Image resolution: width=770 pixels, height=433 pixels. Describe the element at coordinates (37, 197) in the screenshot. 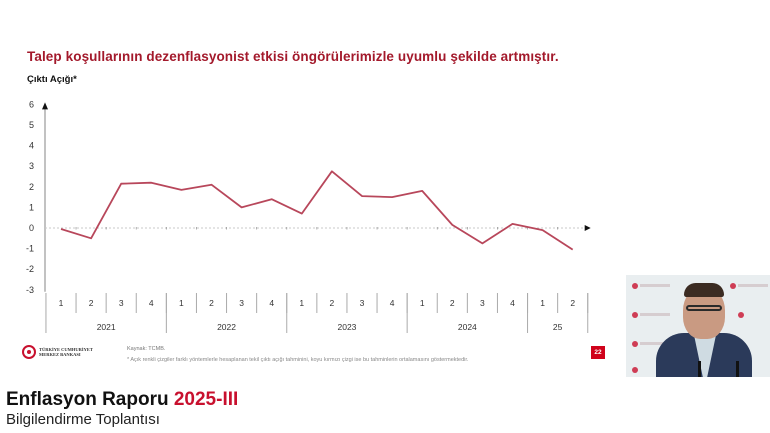

I see `y-axis: 6 5 4 3 2 1 0 -1 -2 -3` at that location.